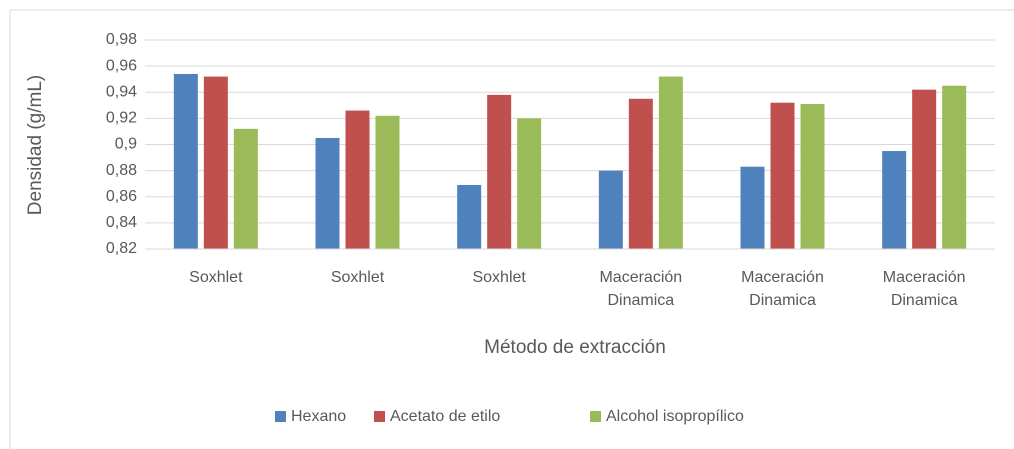 The height and width of the screenshot is (449, 1014). What do you see at coordinates (121, 170) in the screenshot?
I see `y-tick-label: 0,88` at bounding box center [121, 170].